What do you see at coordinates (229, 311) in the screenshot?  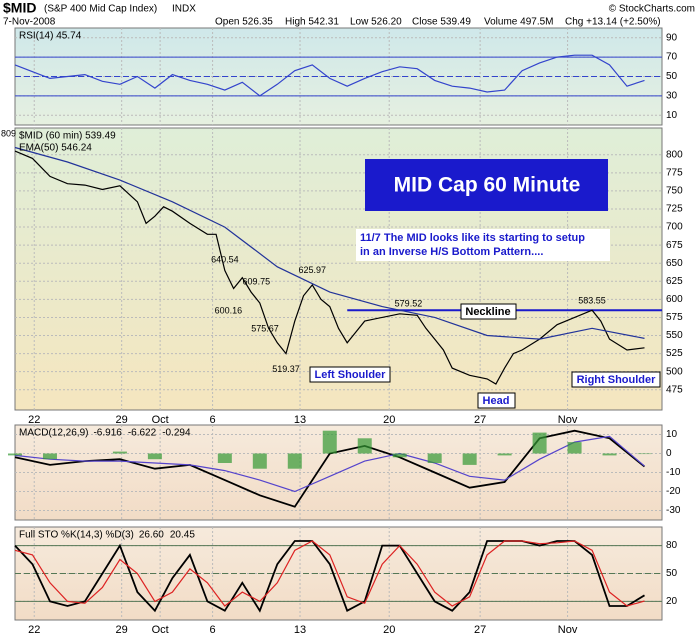 I see `point-label: 600.16` at bounding box center [229, 311].